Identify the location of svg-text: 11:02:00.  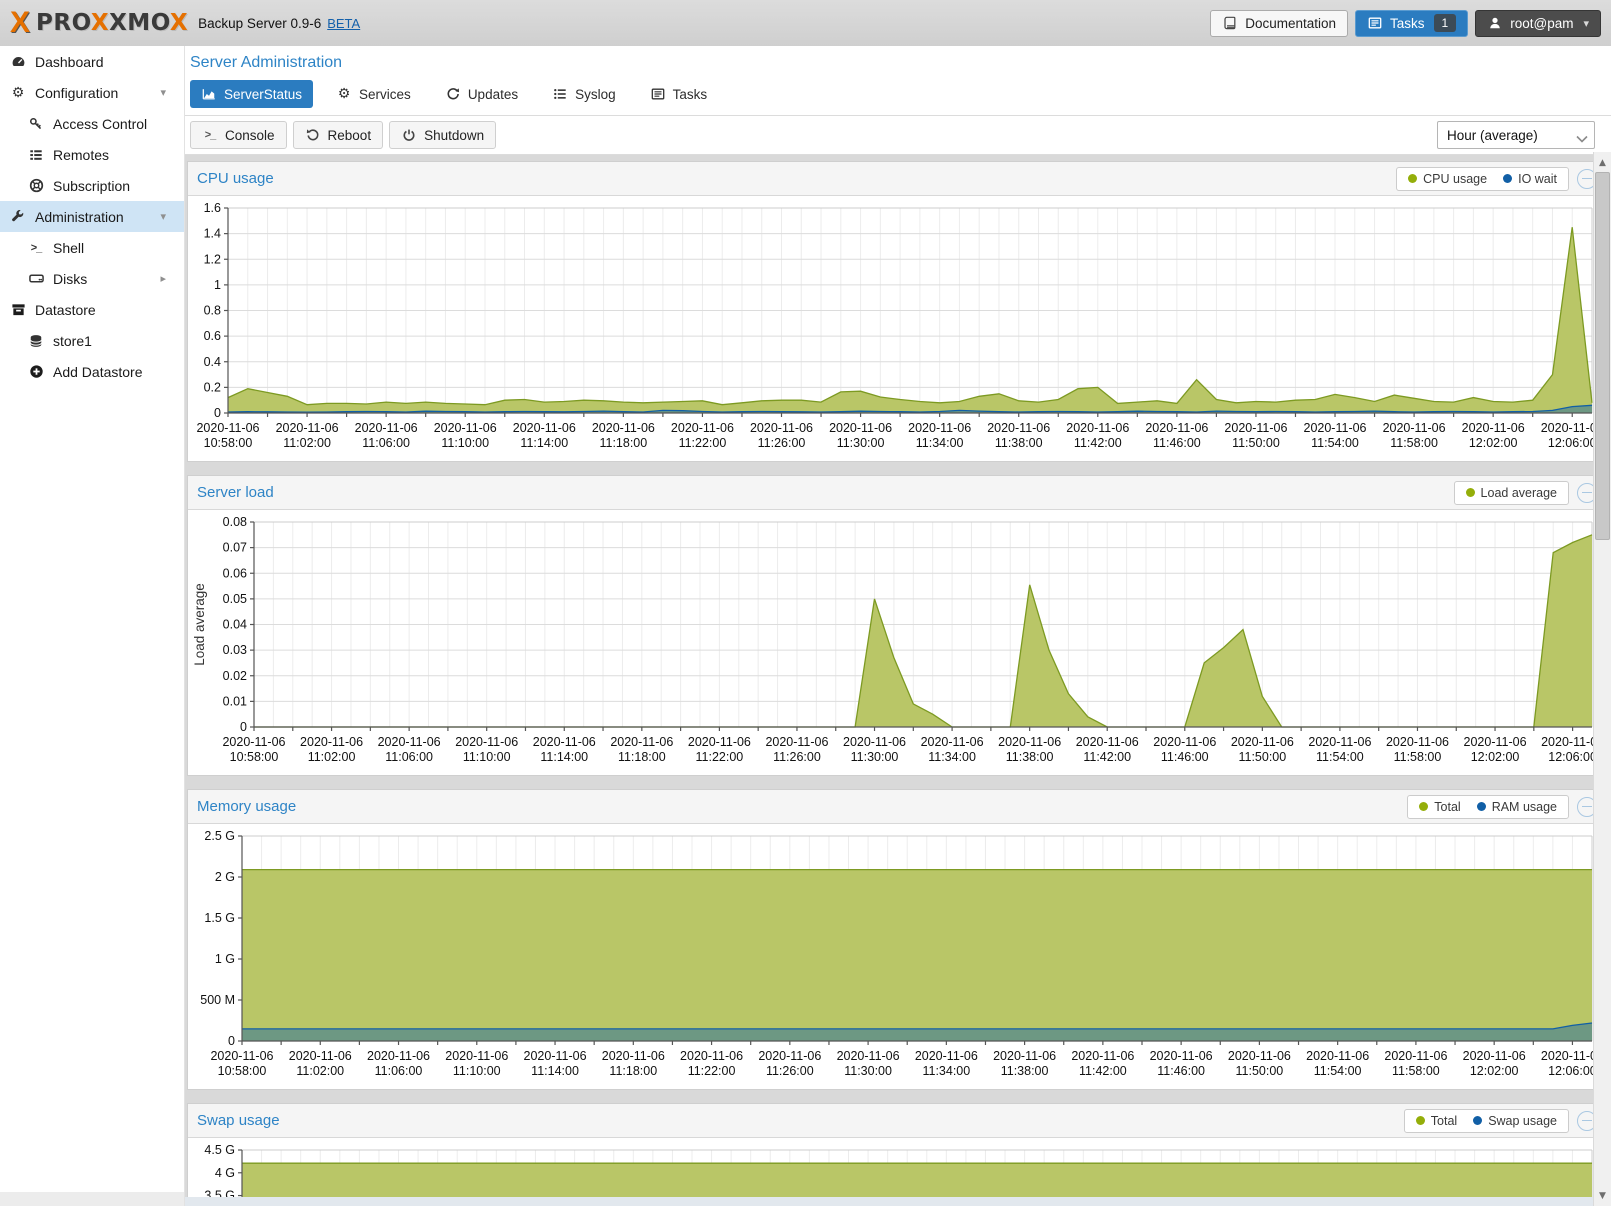
(332, 757).